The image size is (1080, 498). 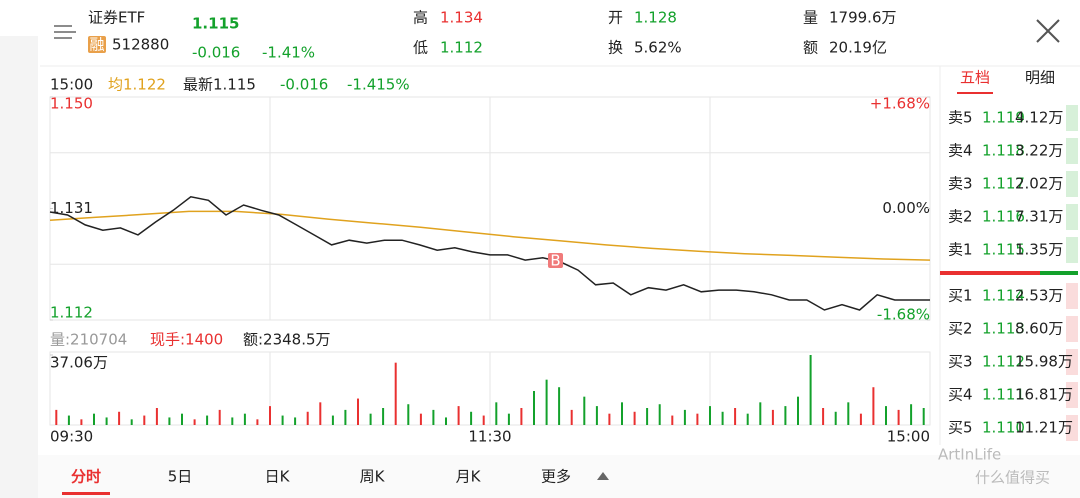 I want to click on book-volume: 2.53万, so click(x=1039, y=296).